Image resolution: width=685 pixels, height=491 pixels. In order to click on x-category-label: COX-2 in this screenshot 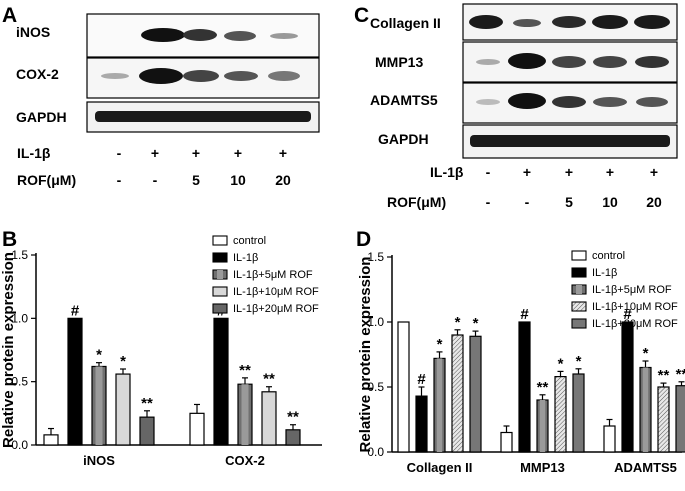, I will do `click(245, 460)`.